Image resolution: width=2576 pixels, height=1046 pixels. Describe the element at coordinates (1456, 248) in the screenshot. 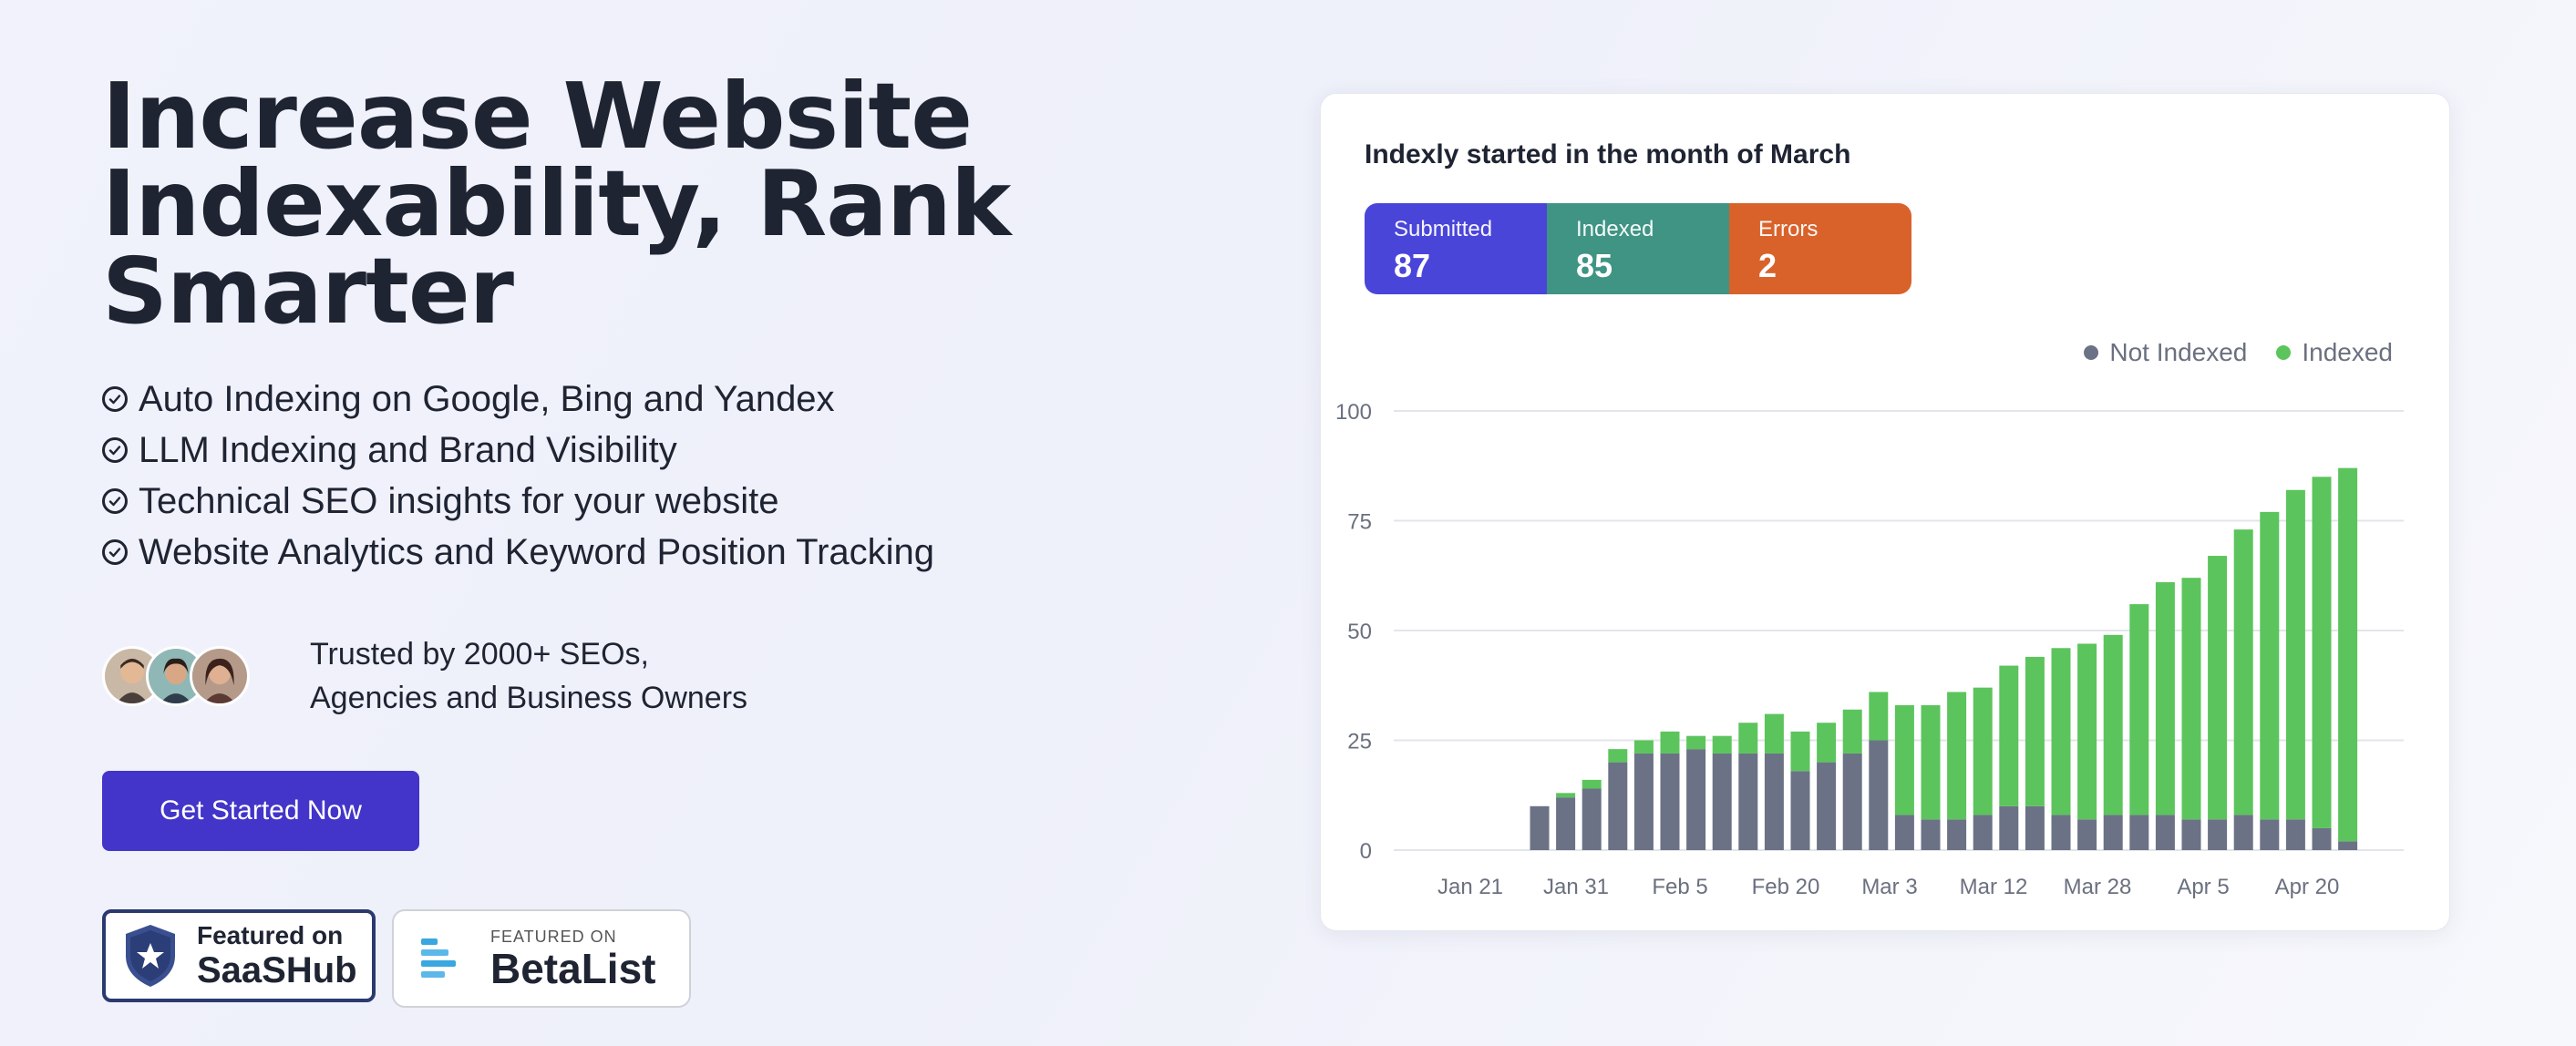

I see `stat-submitted: Submitted 87` at that location.